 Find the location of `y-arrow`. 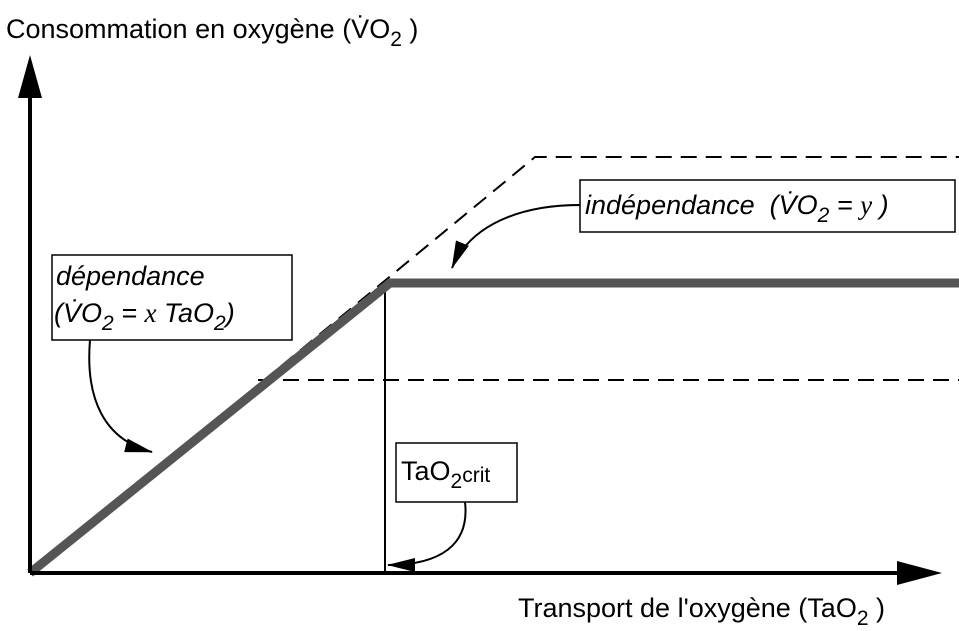

y-arrow is located at coordinates (30, 76).